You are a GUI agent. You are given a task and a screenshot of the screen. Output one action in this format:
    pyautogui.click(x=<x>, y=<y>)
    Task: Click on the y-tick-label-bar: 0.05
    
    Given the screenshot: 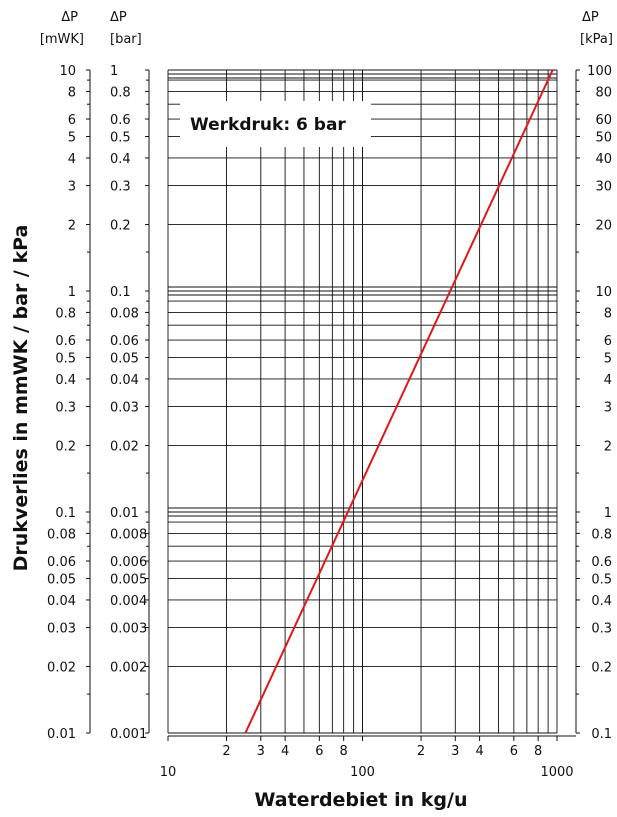 What is the action you would take?
    pyautogui.click(x=124, y=359)
    